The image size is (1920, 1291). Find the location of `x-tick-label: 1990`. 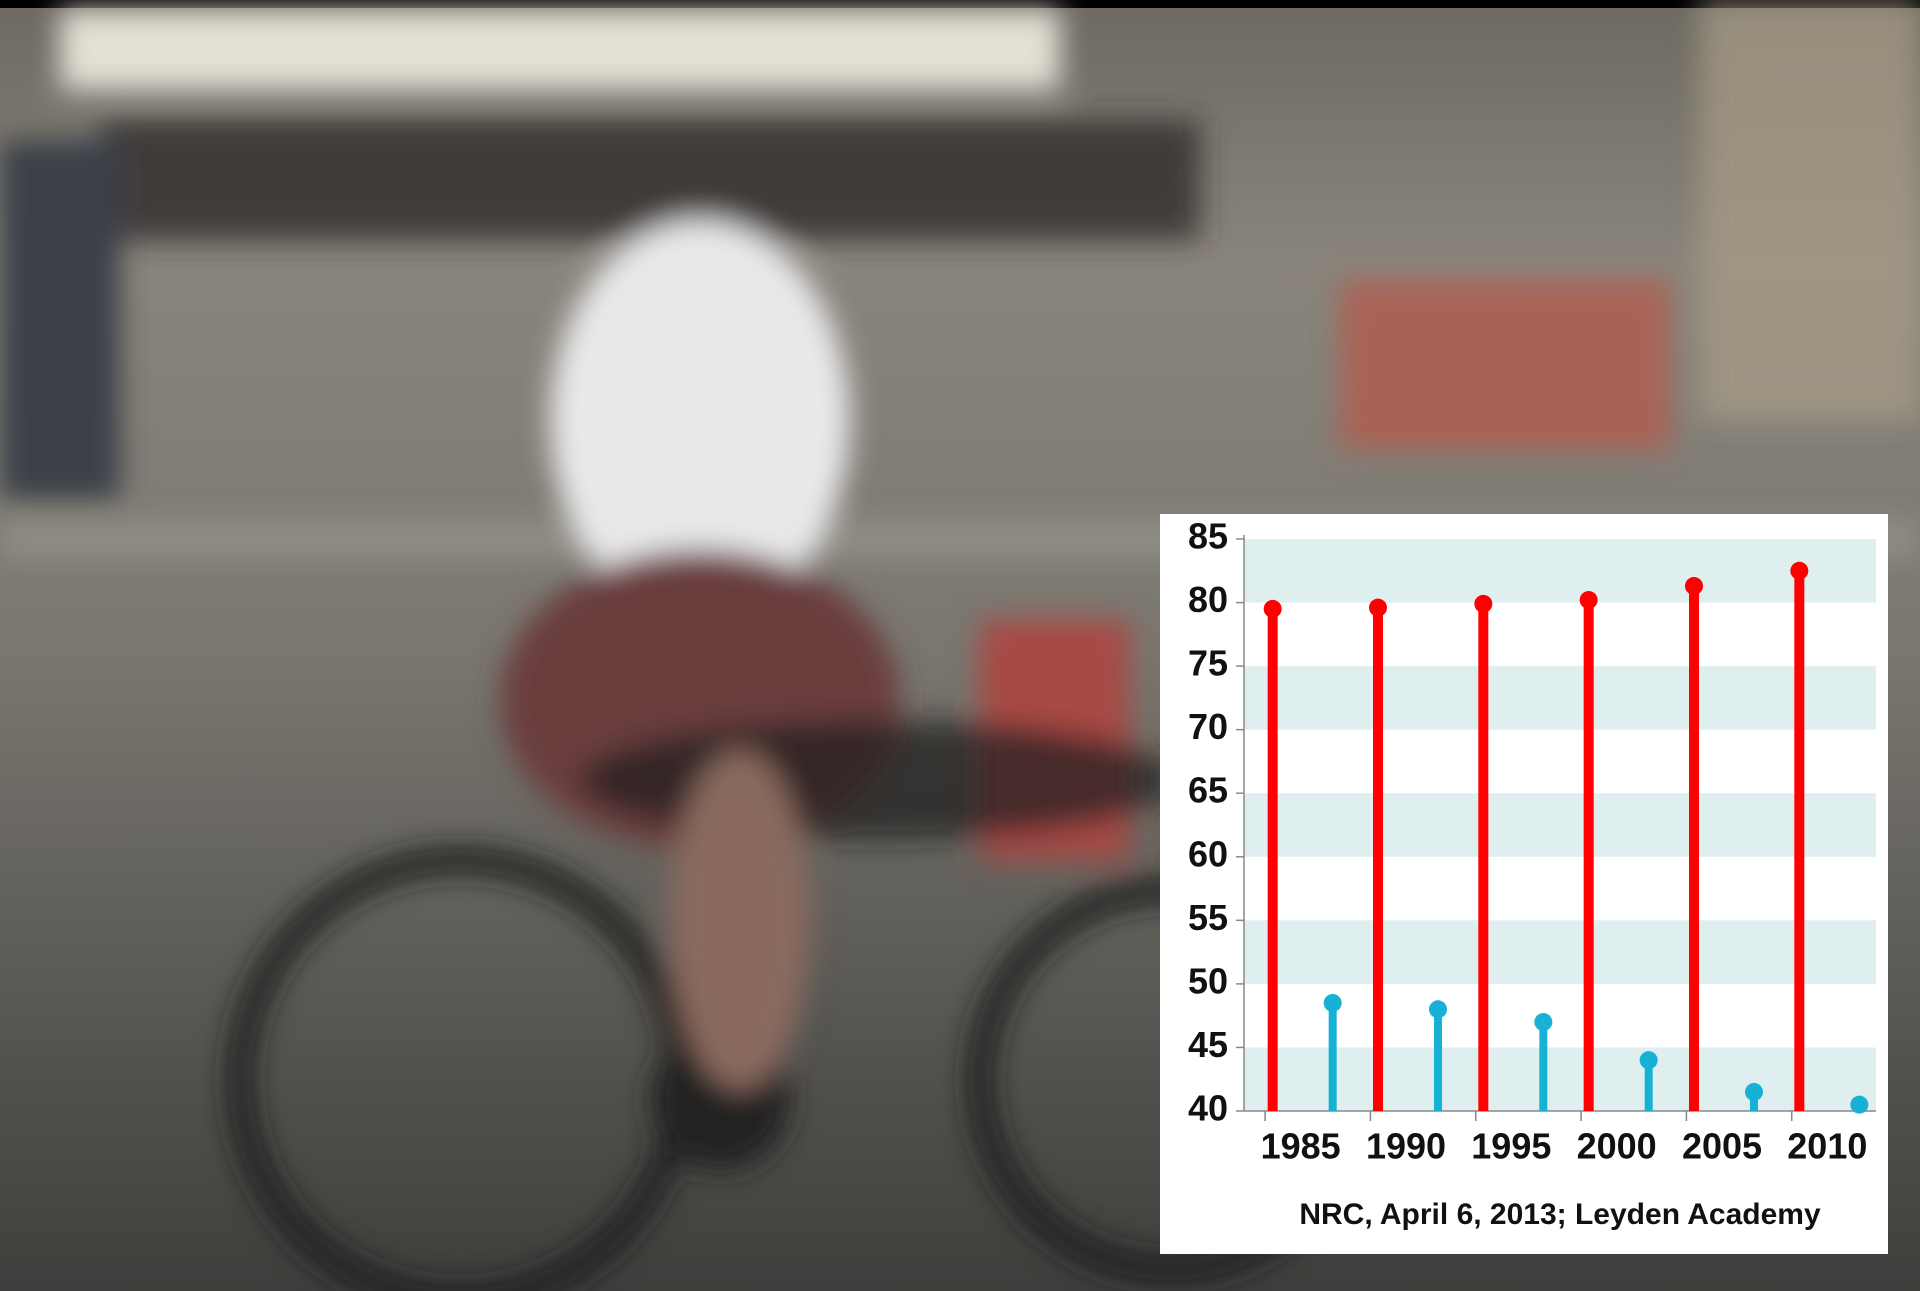

x-tick-label: 1990 is located at coordinates (1406, 1146).